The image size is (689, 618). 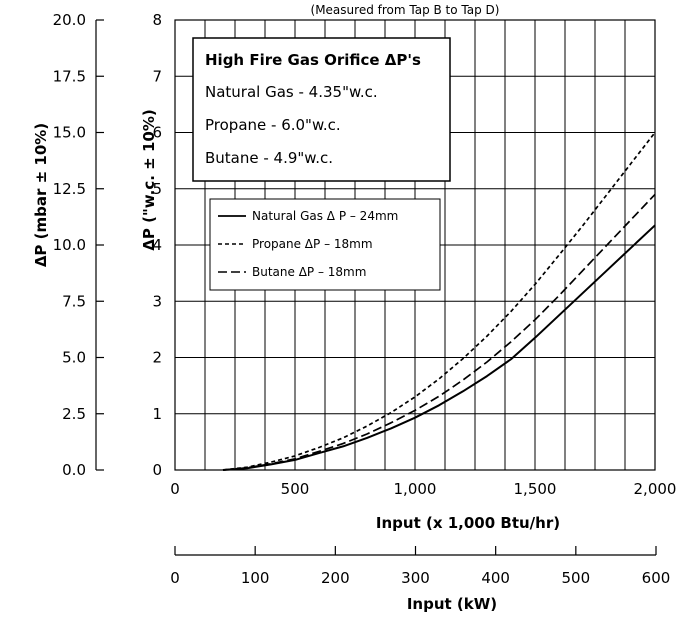 I want to click on kw-tick-label: 300, so click(x=415, y=578).